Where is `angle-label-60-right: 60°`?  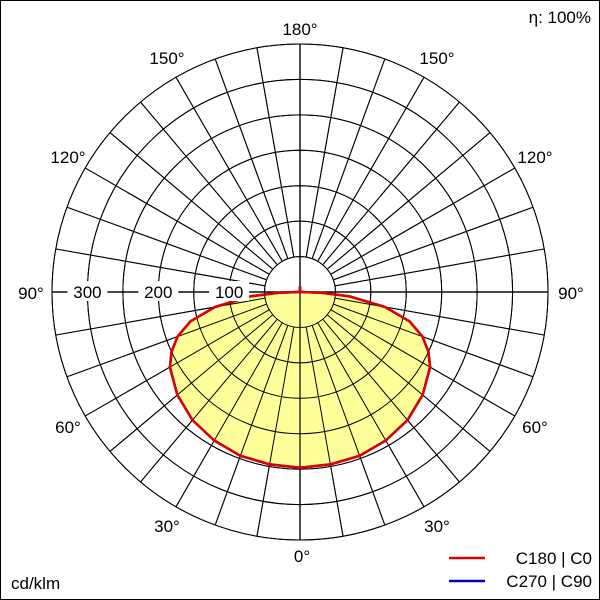 angle-label-60-right: 60° is located at coordinates (535, 427).